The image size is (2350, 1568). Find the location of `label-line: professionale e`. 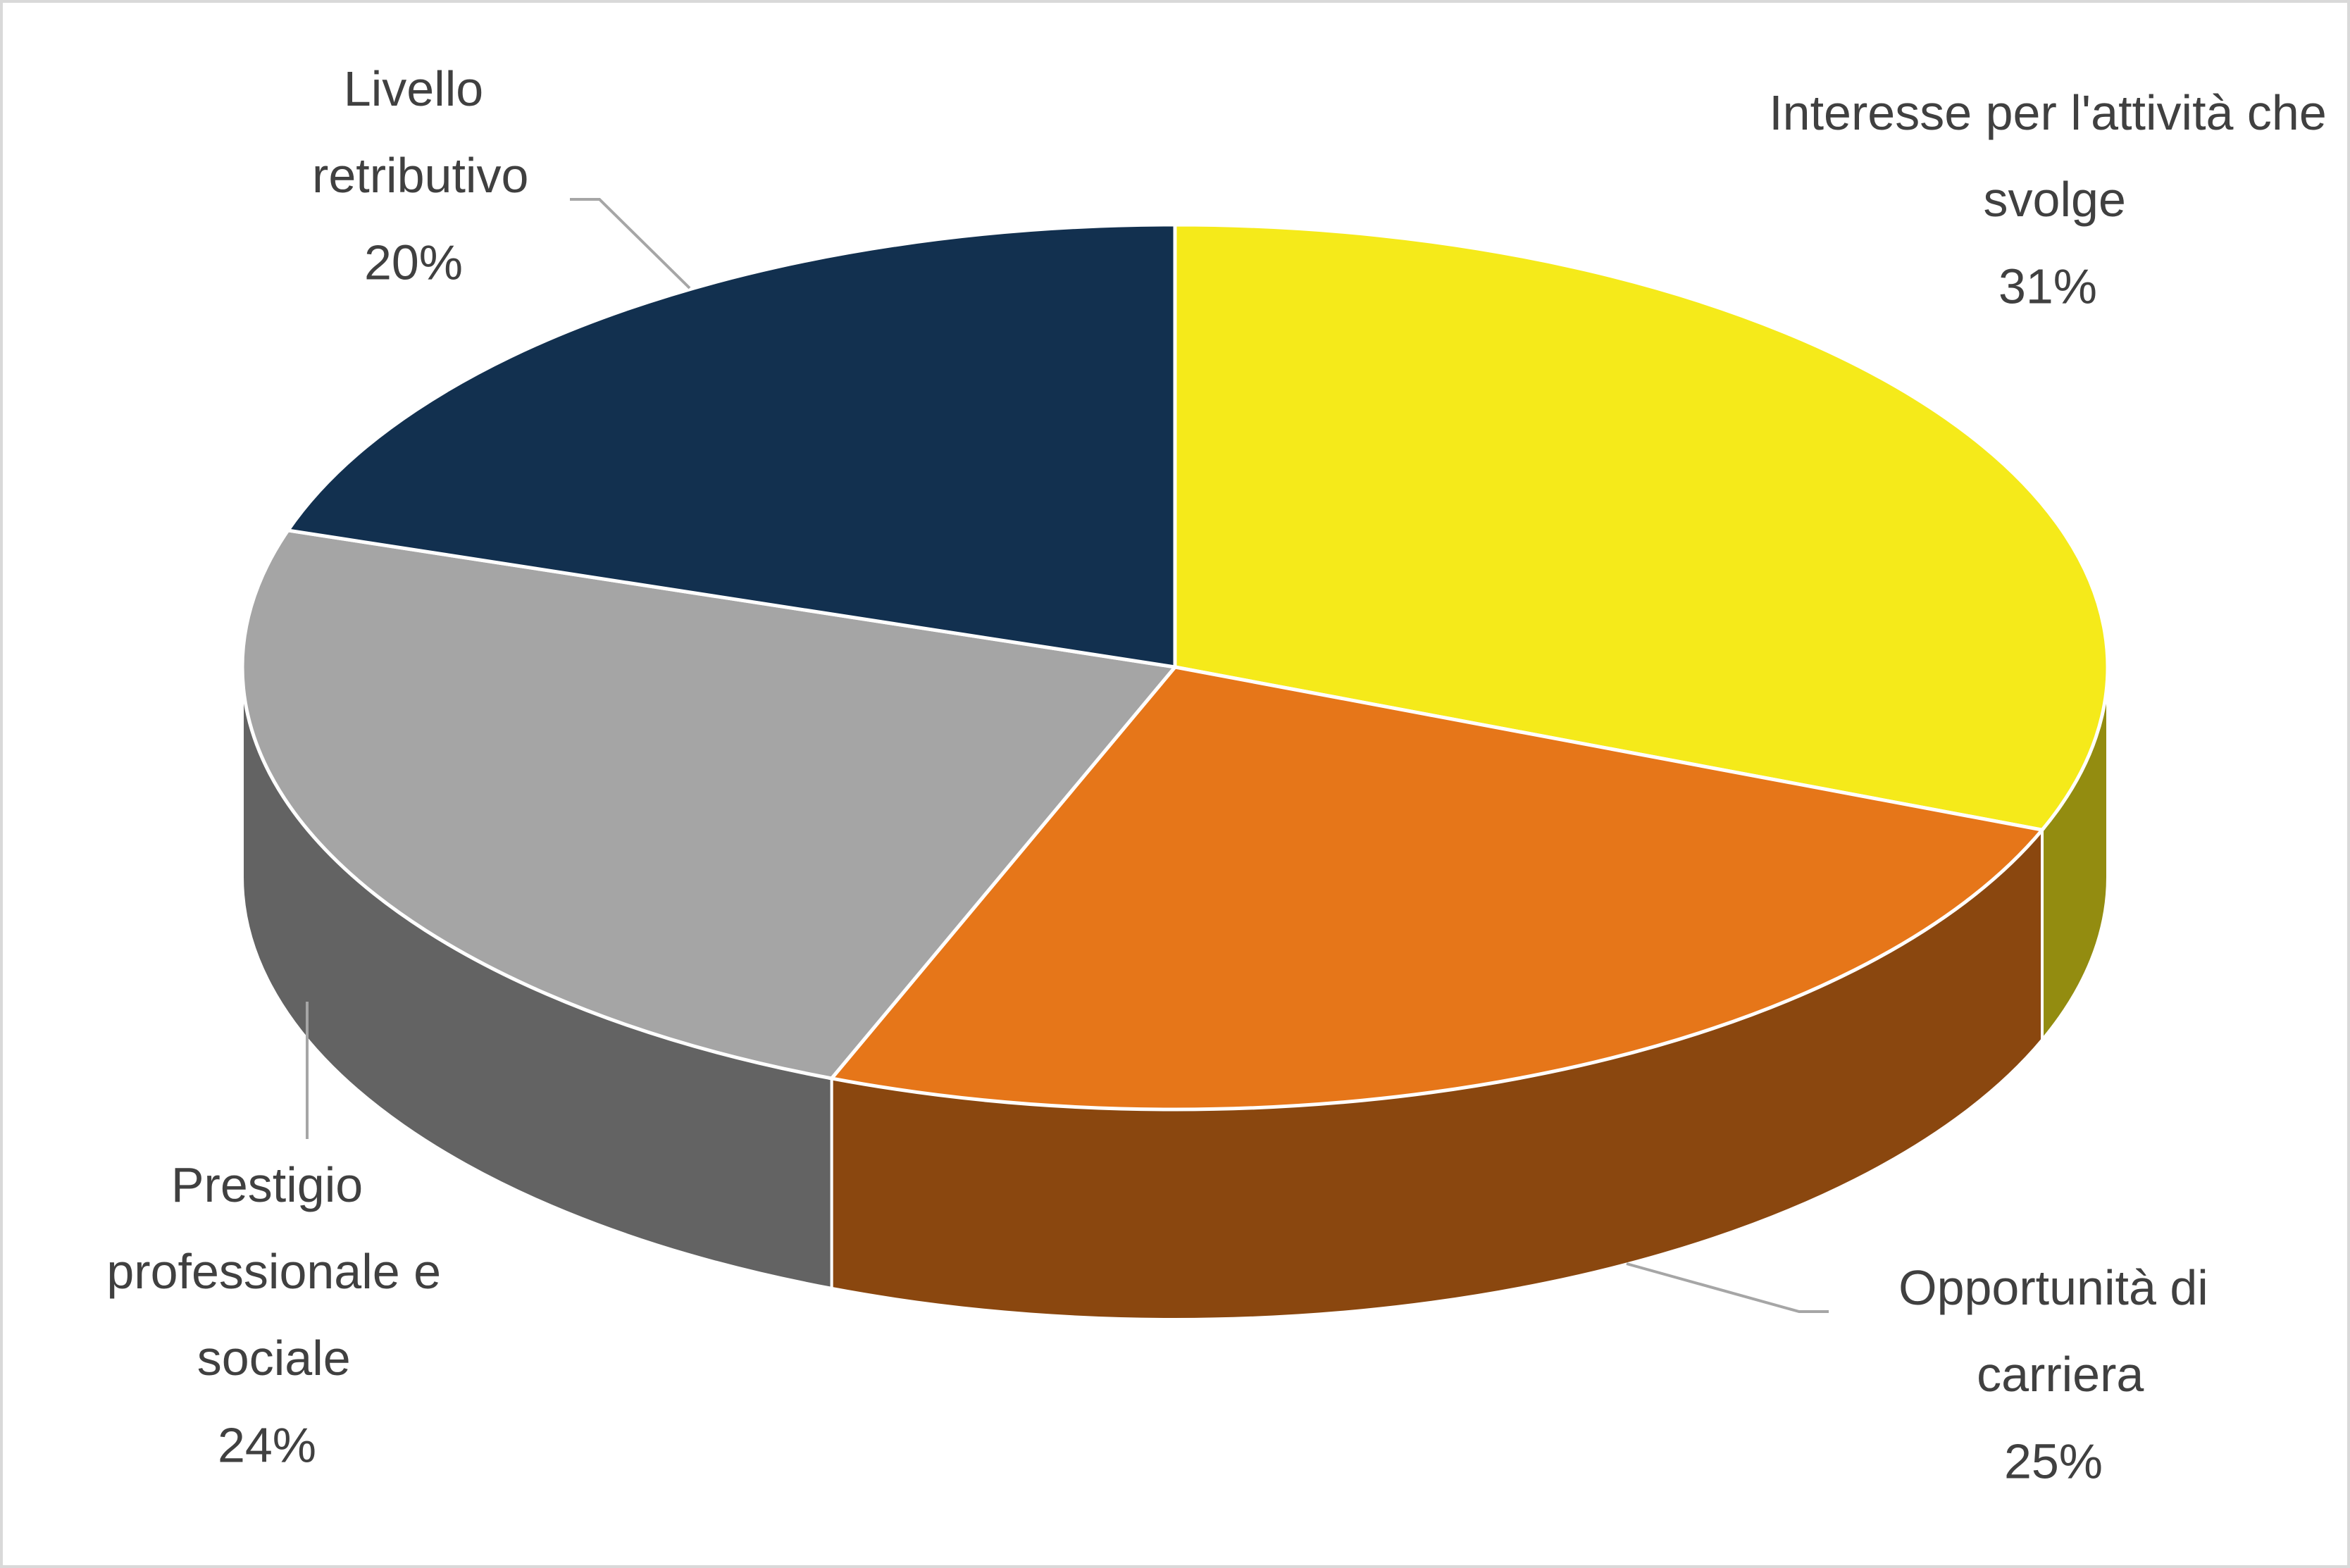

label-line: professionale e is located at coordinates (267, 1271).